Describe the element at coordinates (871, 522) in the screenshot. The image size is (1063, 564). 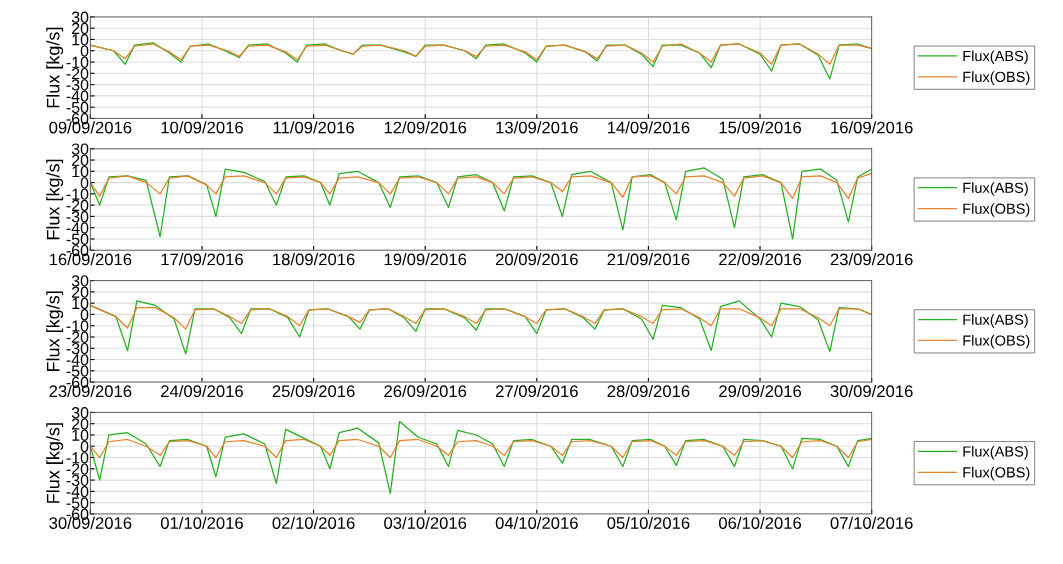
I see `x-tick-label: 07/10/2016` at that location.